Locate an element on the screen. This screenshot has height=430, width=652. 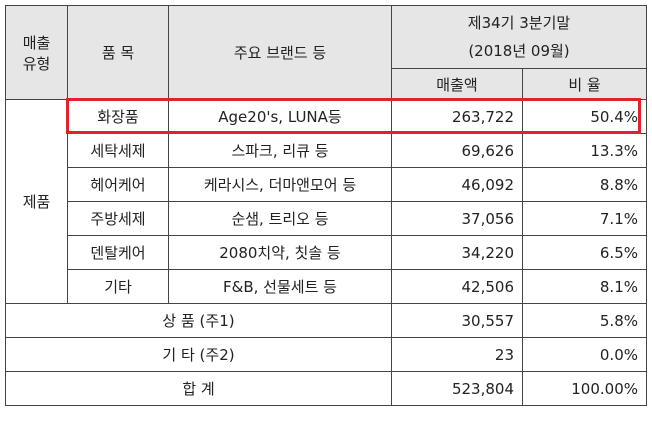
header-brand: 주요 브랜드 등 is located at coordinates (280, 52).